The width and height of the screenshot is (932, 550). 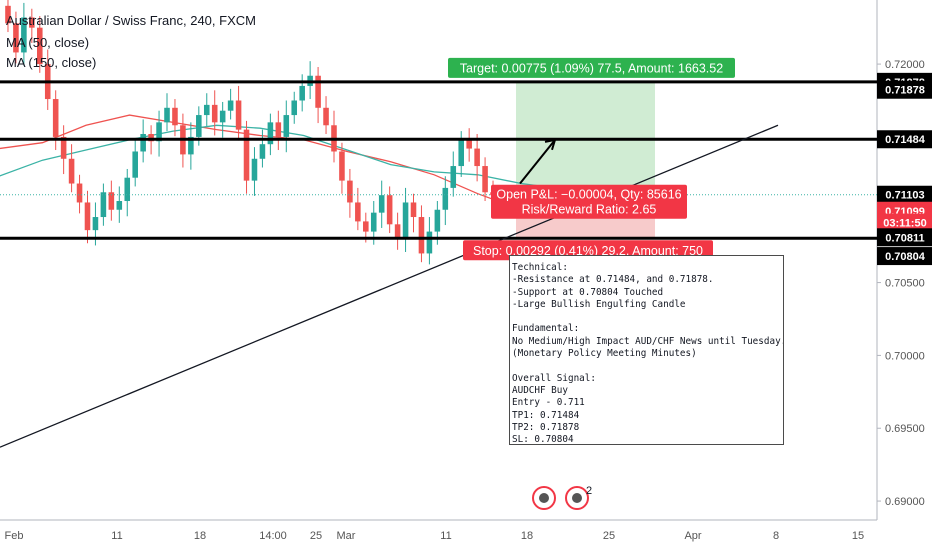 What do you see at coordinates (776, 536) in the screenshot?
I see `x-tick-label: 8` at bounding box center [776, 536].